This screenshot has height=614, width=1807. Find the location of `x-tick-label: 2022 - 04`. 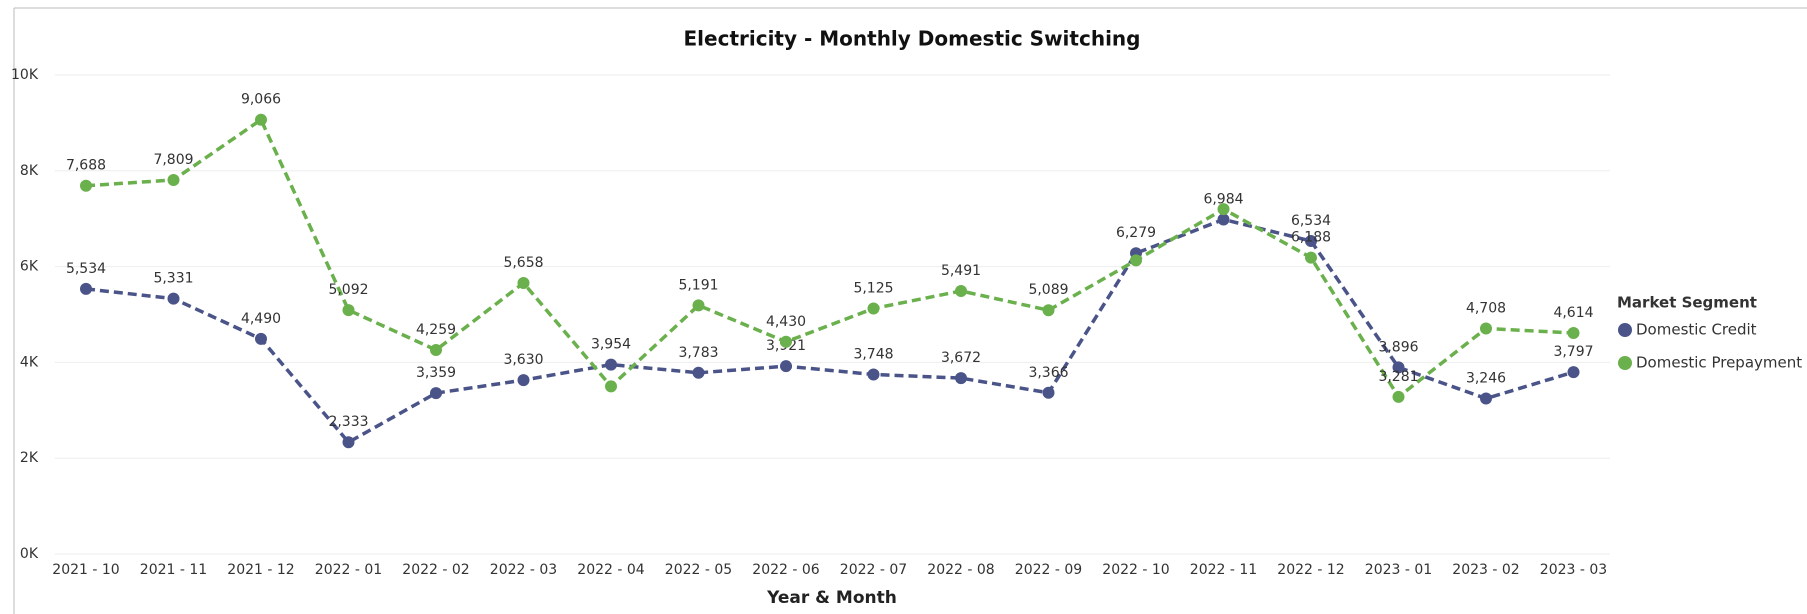

x-tick-label: 2022 - 04 is located at coordinates (610, 570).